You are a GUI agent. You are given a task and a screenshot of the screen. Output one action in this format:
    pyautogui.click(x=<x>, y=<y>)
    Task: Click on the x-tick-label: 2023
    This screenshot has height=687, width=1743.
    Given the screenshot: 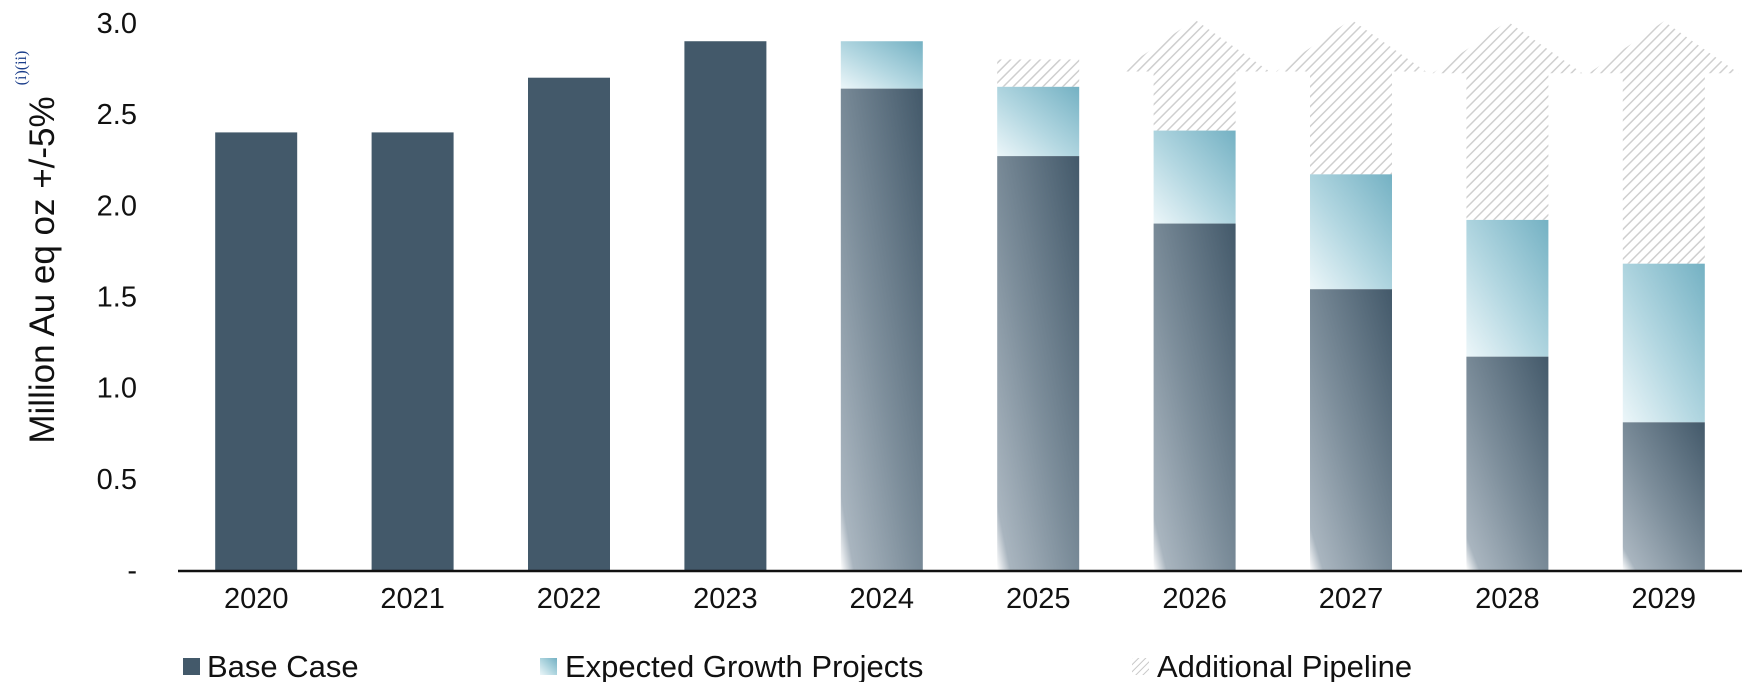 What is the action you would take?
    pyautogui.click(x=725, y=599)
    